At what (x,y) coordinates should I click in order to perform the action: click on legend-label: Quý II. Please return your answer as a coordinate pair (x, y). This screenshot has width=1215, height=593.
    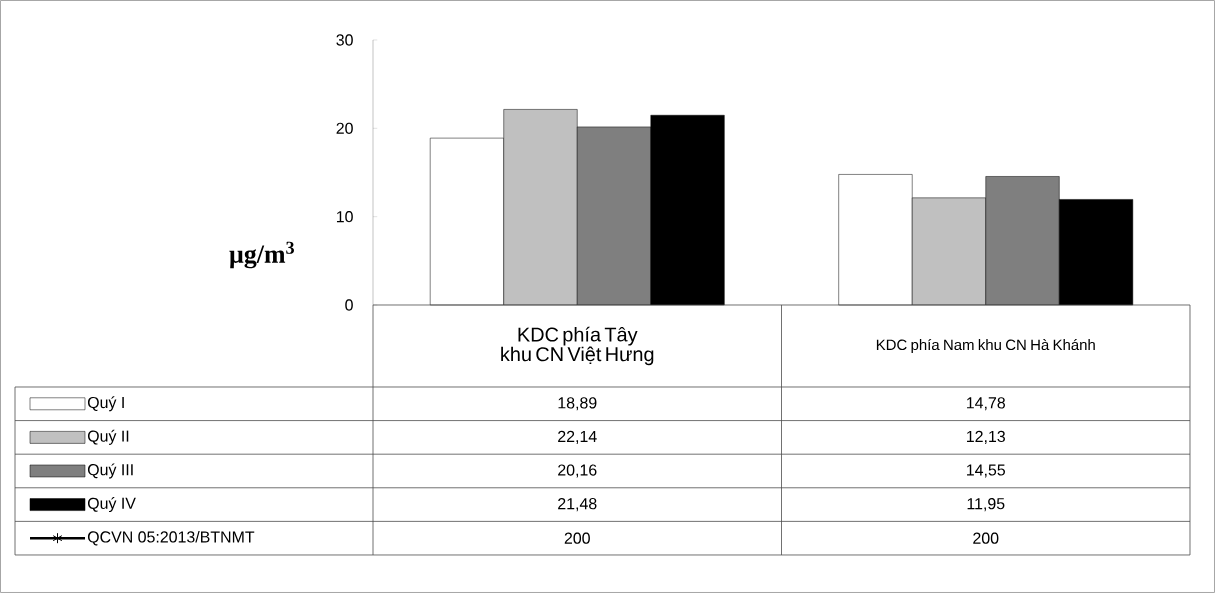
    Looking at the image, I should click on (108, 437).